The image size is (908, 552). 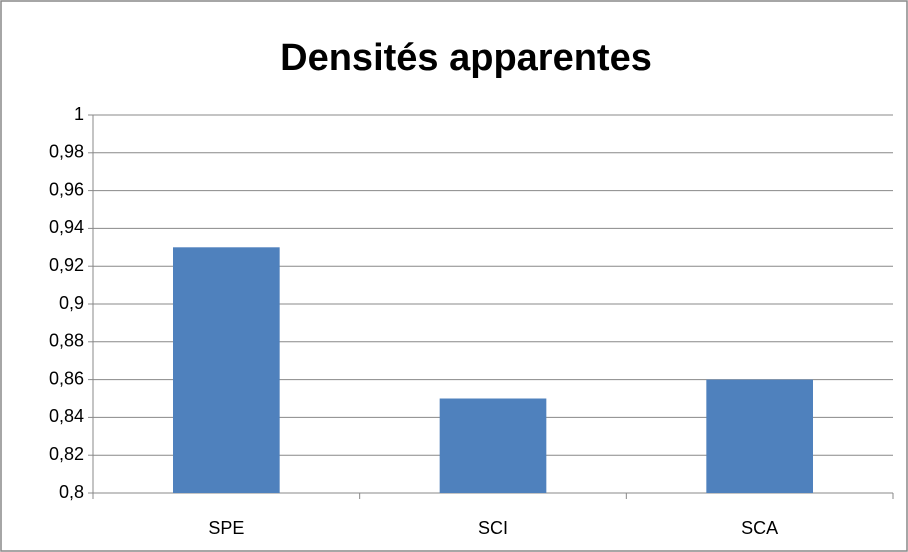 What do you see at coordinates (66, 416) in the screenshot?
I see `y-tick-label: 0,84` at bounding box center [66, 416].